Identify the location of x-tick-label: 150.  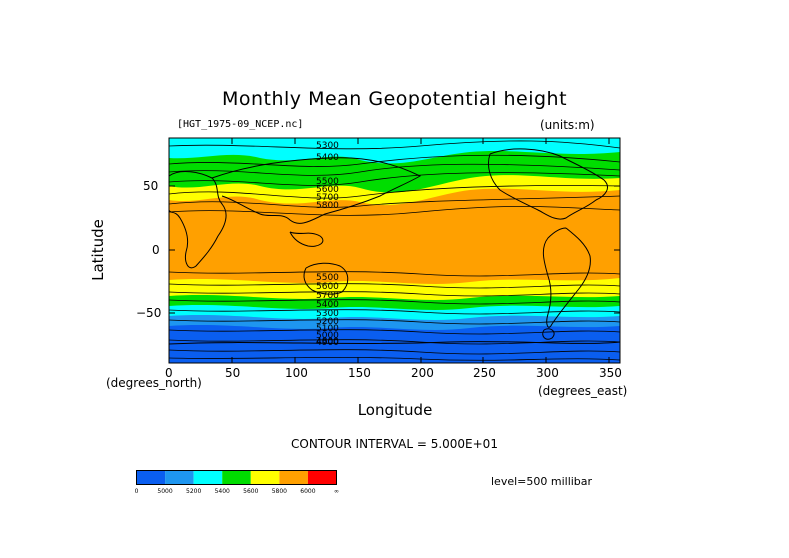
(359, 373).